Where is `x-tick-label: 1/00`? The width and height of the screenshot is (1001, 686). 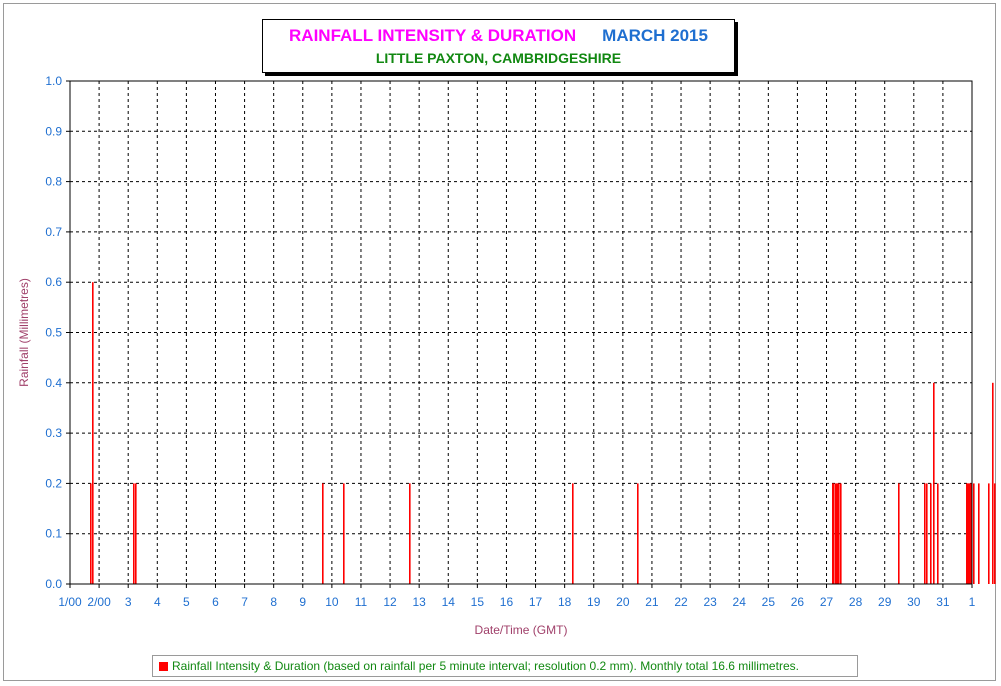
x-tick-label: 1/00 is located at coordinates (70, 602).